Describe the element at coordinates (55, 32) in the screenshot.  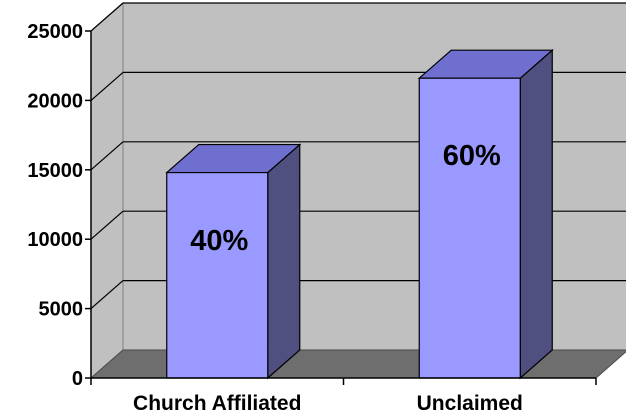
I see `y-tick-label: 25000` at that location.